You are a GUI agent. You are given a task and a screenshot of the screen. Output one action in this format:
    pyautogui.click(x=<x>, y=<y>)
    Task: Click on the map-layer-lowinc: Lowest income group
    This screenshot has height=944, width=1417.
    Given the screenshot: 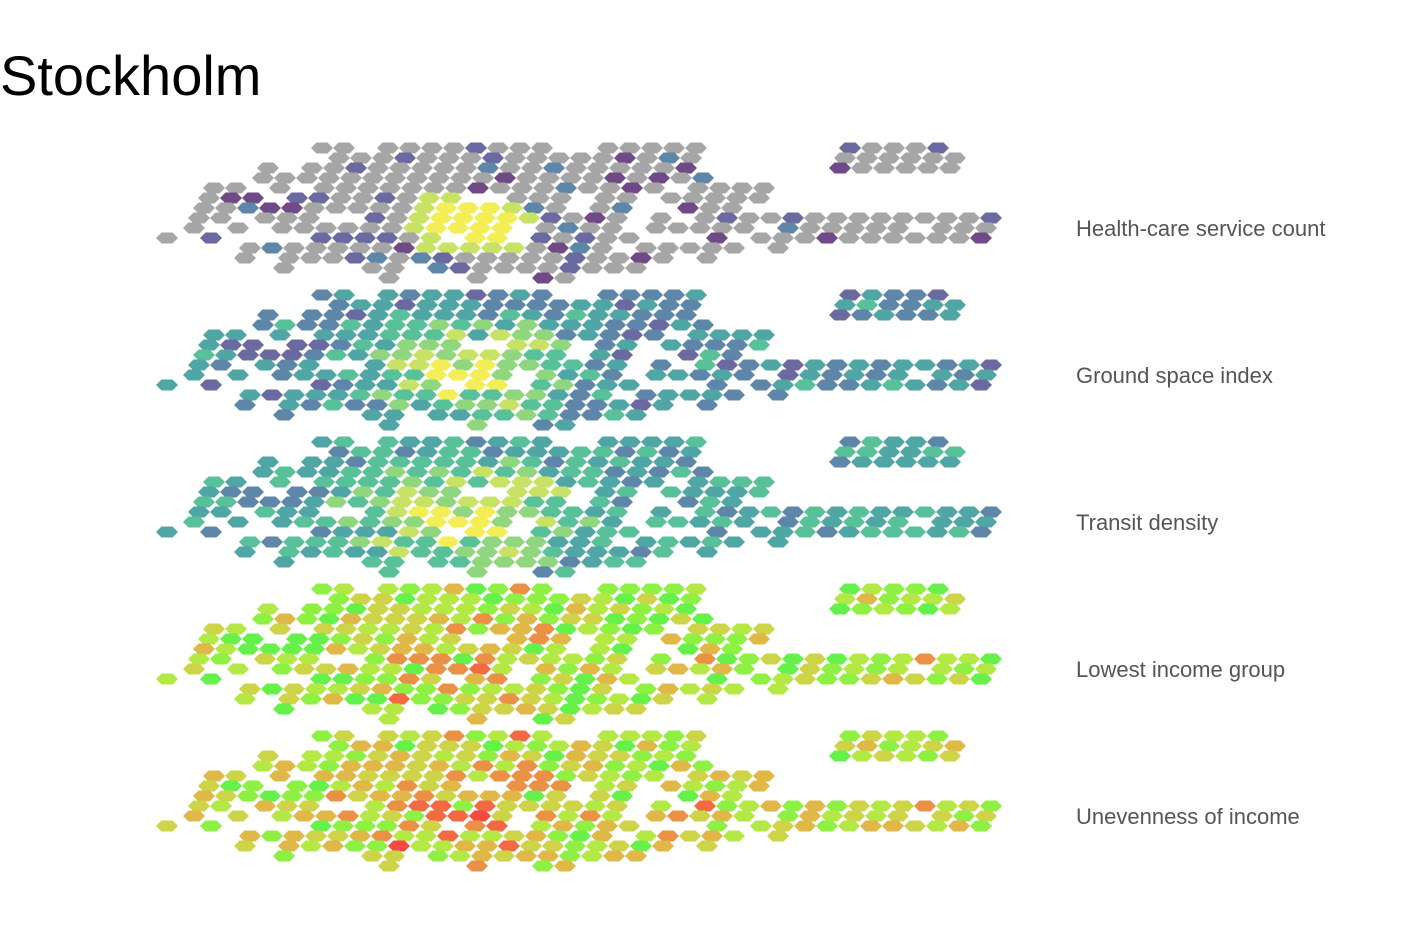 What is the action you would take?
    pyautogui.click(x=720, y=654)
    